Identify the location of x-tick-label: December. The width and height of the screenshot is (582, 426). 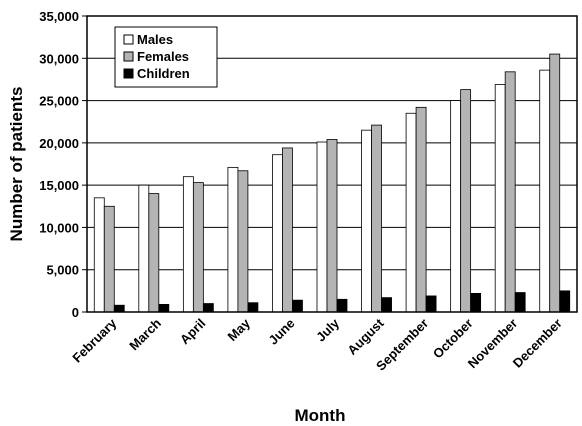
(537, 343).